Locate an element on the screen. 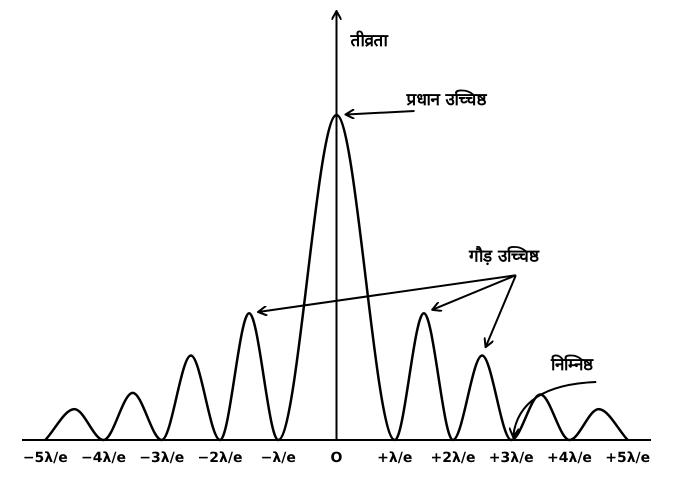 This screenshot has width=673, height=500. x-tick-label: −3λ/e is located at coordinates (161, 458).